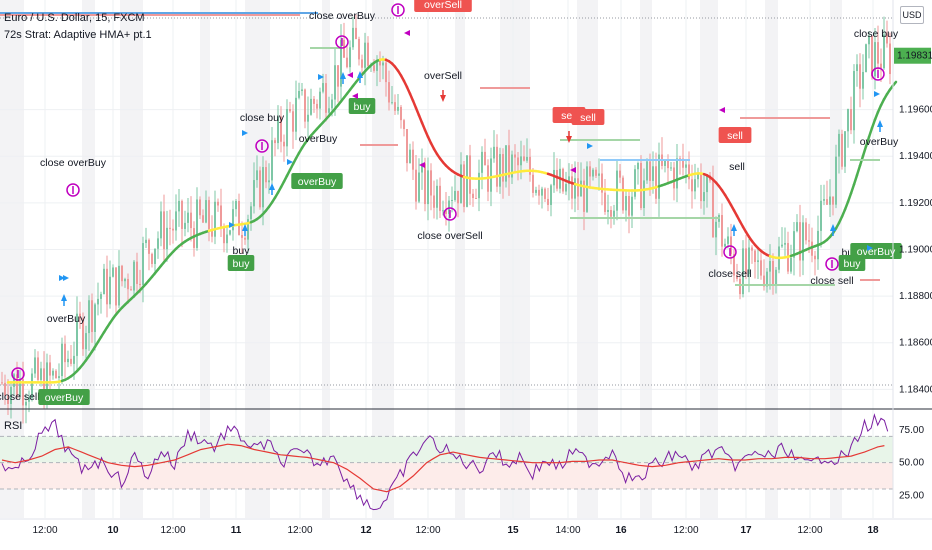 The width and height of the screenshot is (932, 550). Describe the element at coordinates (915, 389) in the screenshot. I see `price-tick-label: 1.18400` at that location.